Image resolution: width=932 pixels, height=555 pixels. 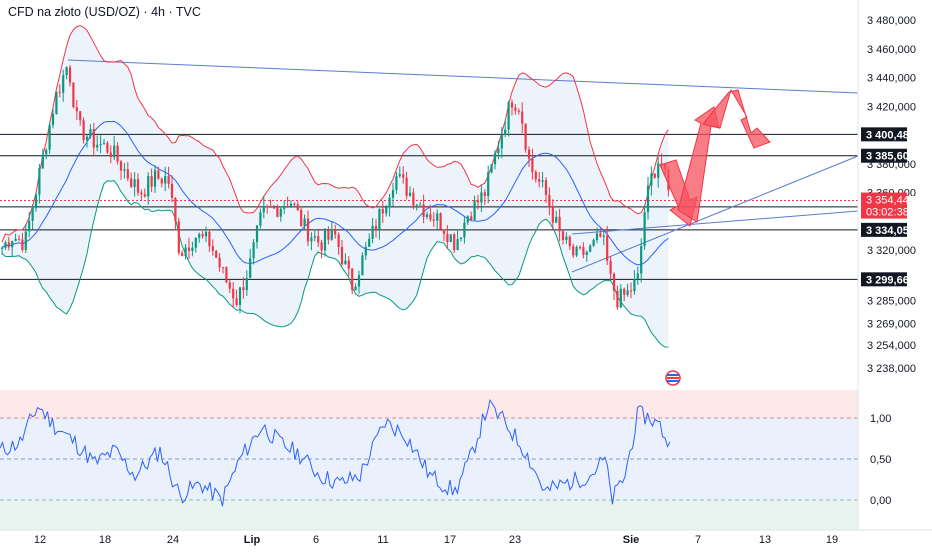 I want to click on level-label: 3 400,480, so click(x=890, y=135).